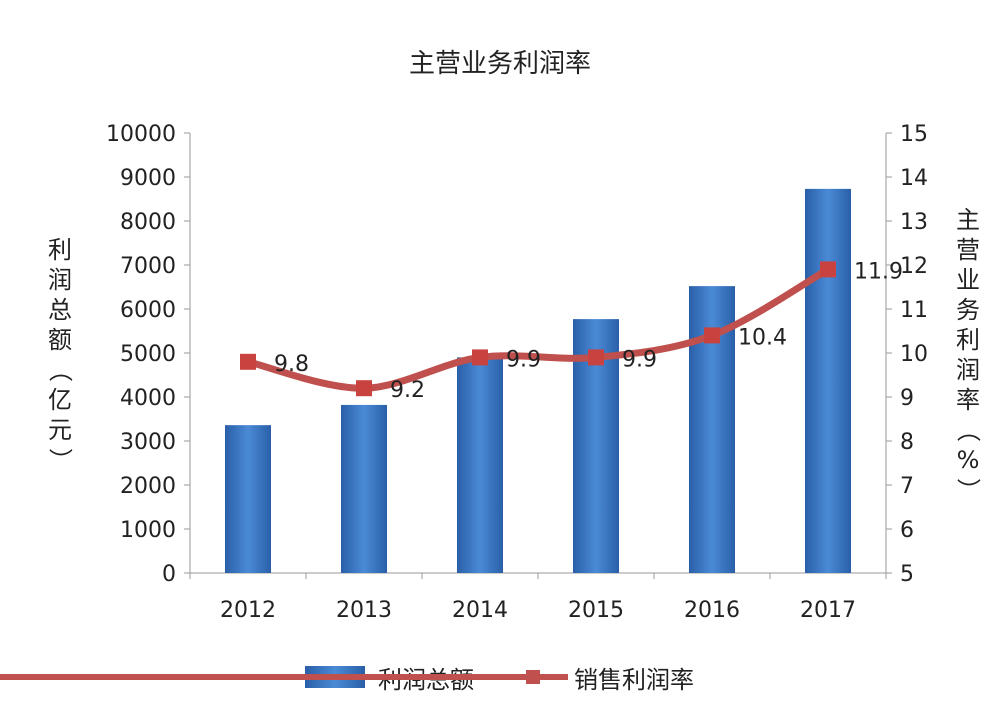 The height and width of the screenshot is (710, 1008). I want to click on x-tick-label: 2017, so click(828, 610).